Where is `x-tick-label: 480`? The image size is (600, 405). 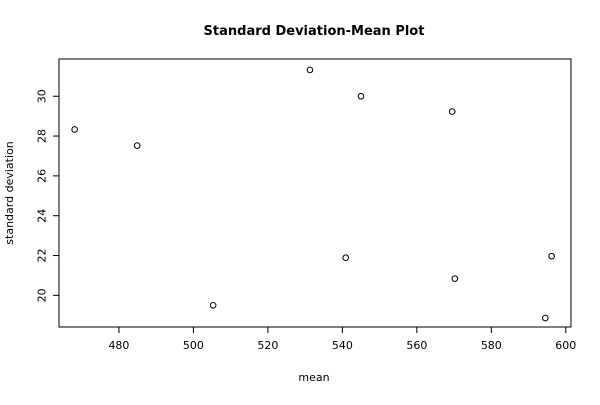
x-tick-label: 480 is located at coordinates (118, 345).